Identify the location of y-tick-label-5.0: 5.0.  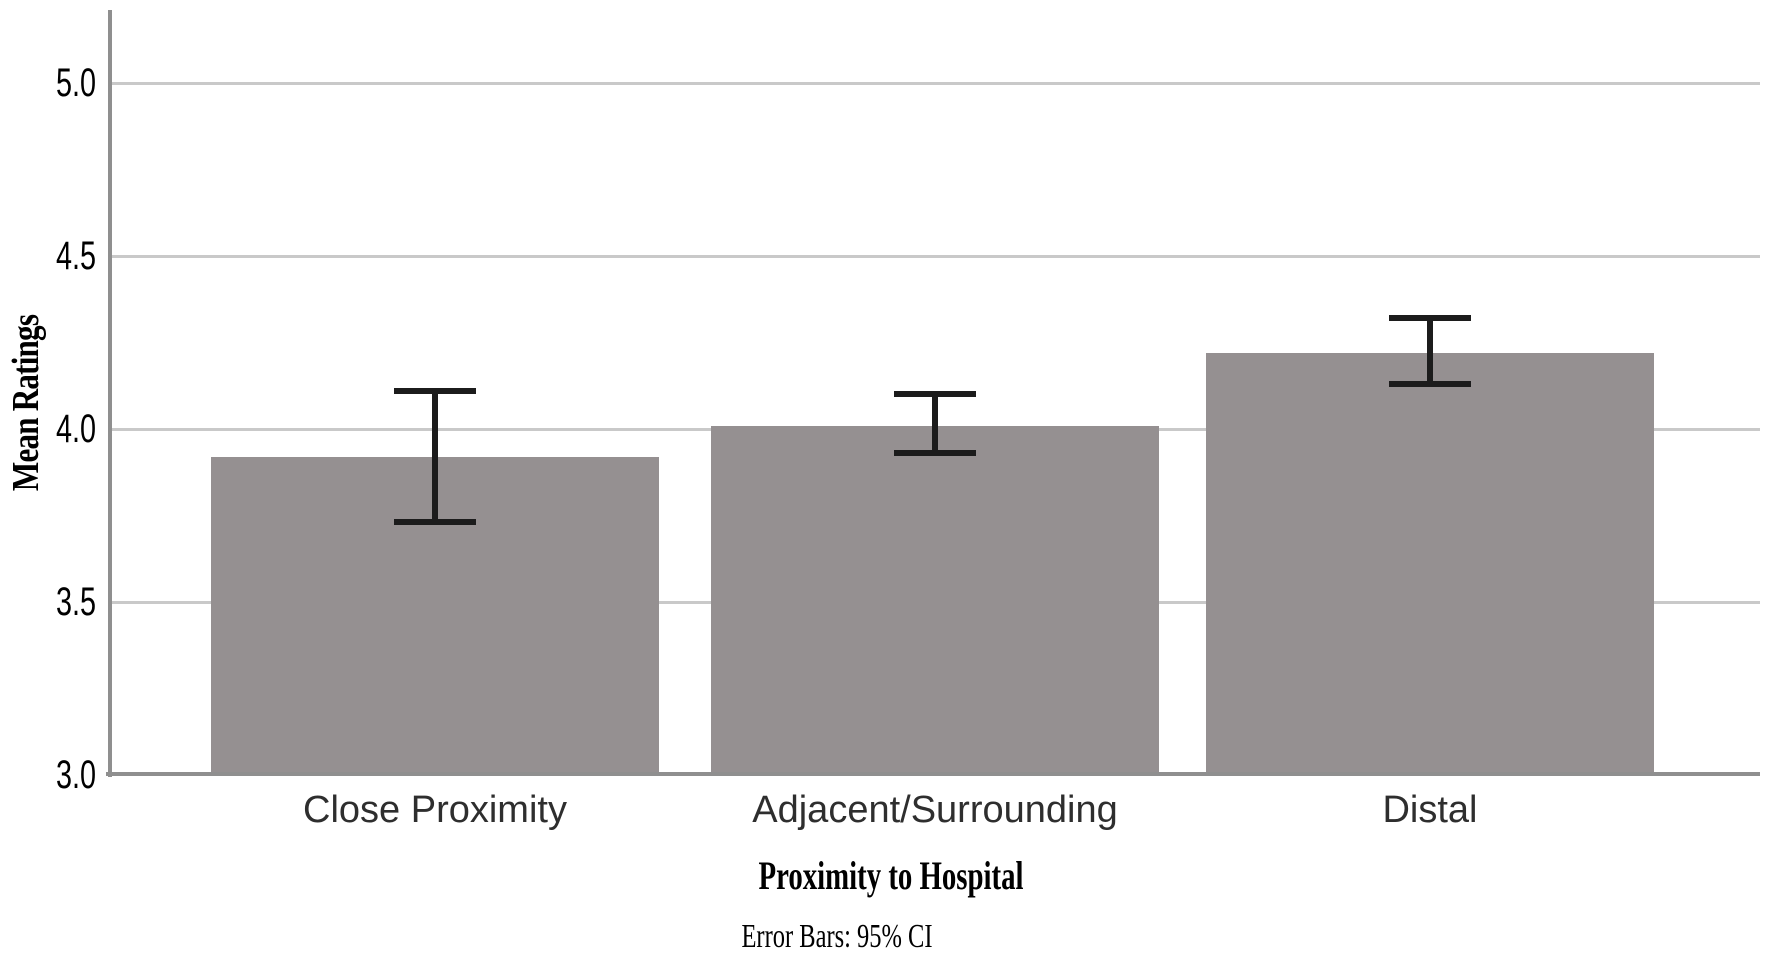
(75, 83).